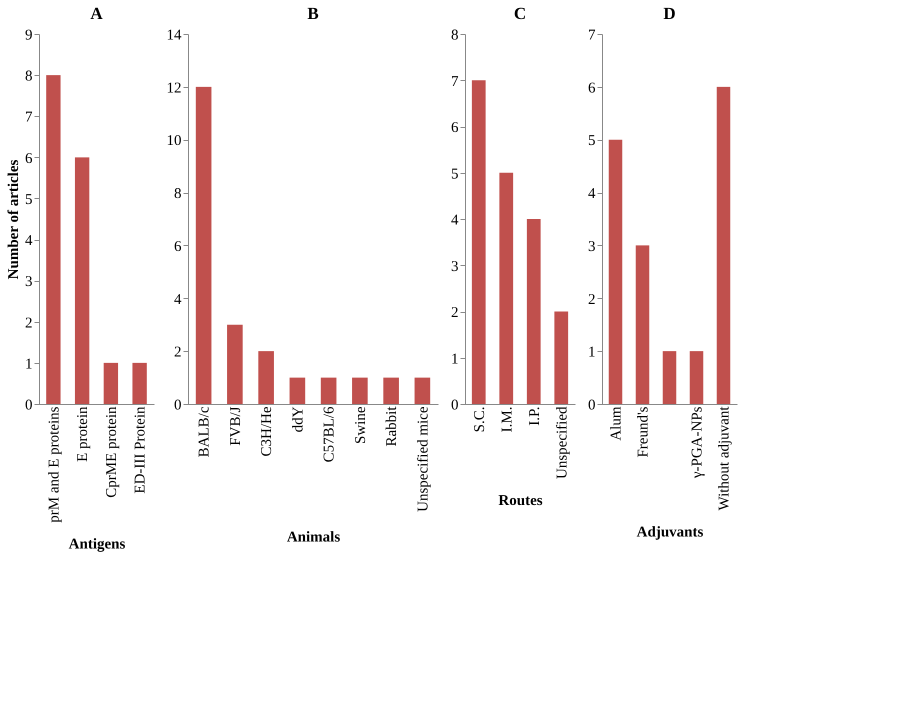 This screenshot has height=707, width=900. Describe the element at coordinates (698, 443) in the screenshot. I see `x-tick-label: γ-PGA-NPs` at that location.